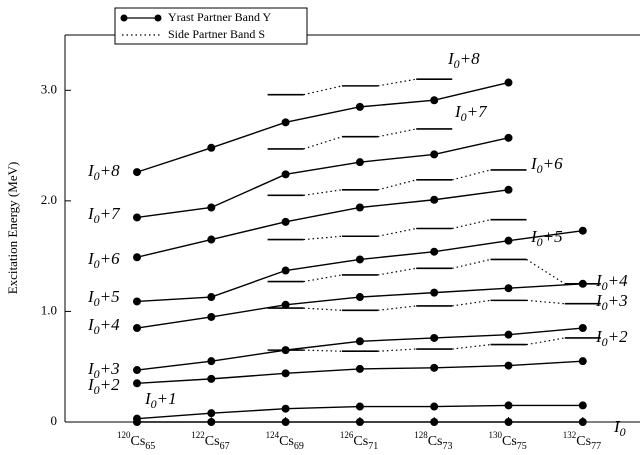 The width and height of the screenshot is (642, 455). I want to click on neutron-number: 75, so click(522, 446).